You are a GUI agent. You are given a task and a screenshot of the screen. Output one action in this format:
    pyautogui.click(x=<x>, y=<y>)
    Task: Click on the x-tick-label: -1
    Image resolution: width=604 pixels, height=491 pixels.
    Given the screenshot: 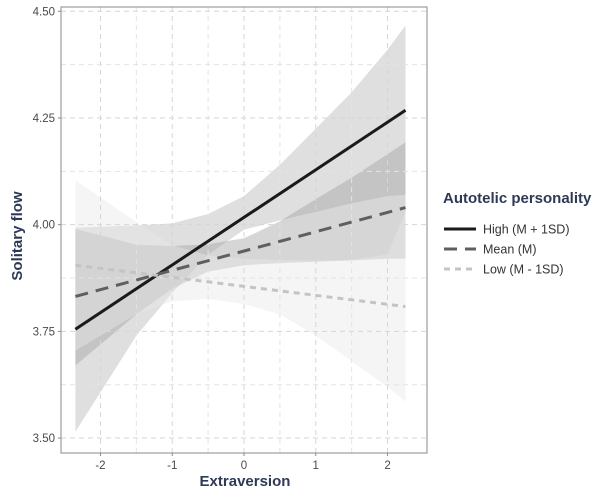 What is the action you would take?
    pyautogui.click(x=172, y=466)
    